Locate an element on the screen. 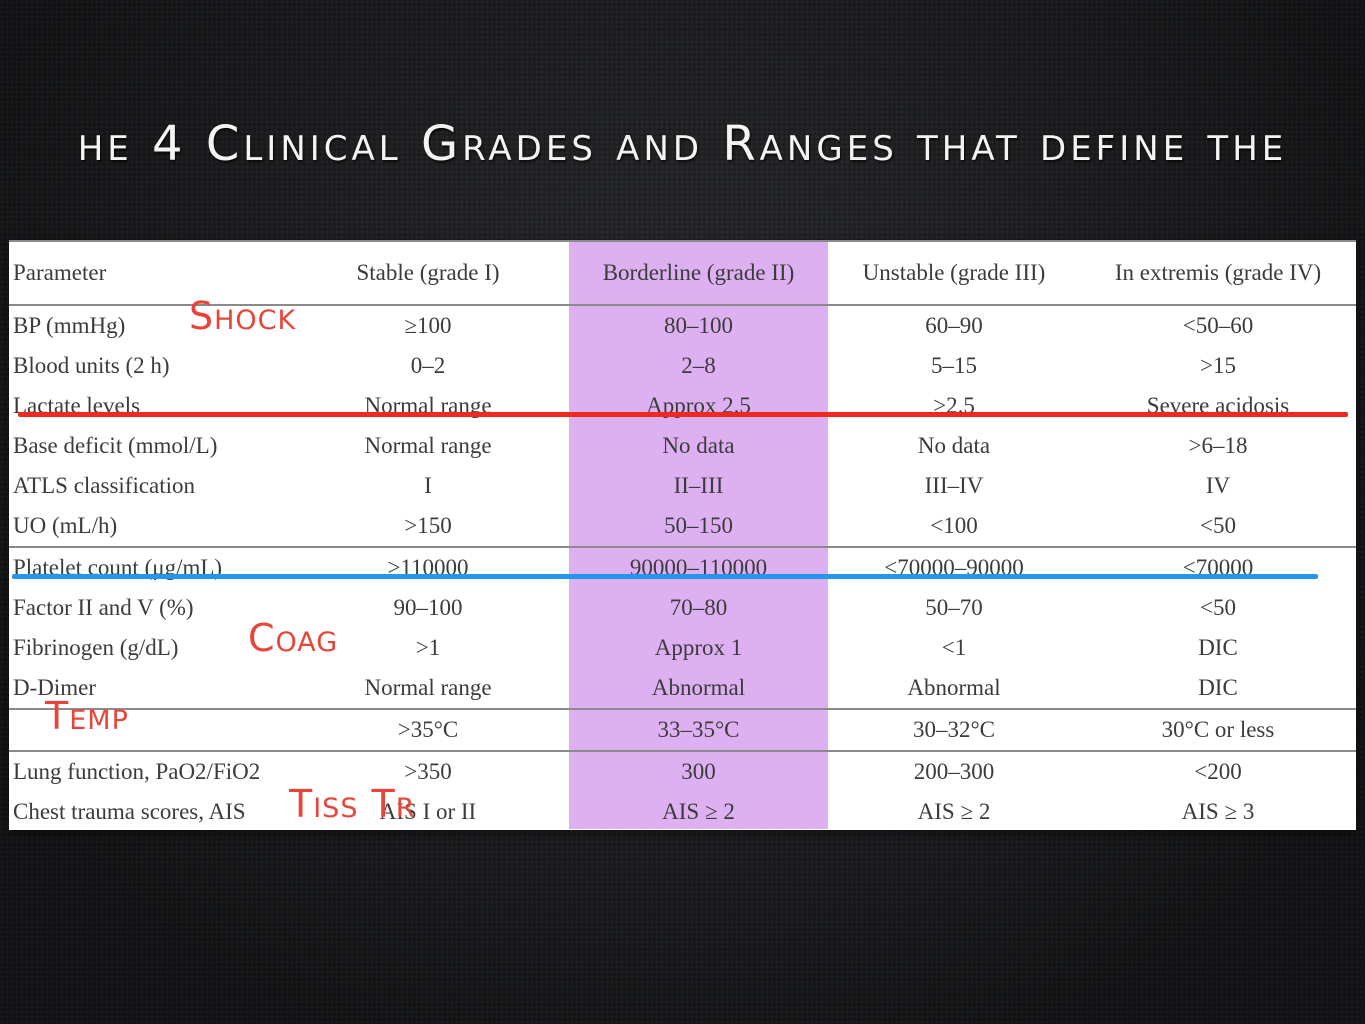 The width and height of the screenshot is (1365, 1024). table-row: ATLS classification I II–III III–IV IV is located at coordinates (682, 486).